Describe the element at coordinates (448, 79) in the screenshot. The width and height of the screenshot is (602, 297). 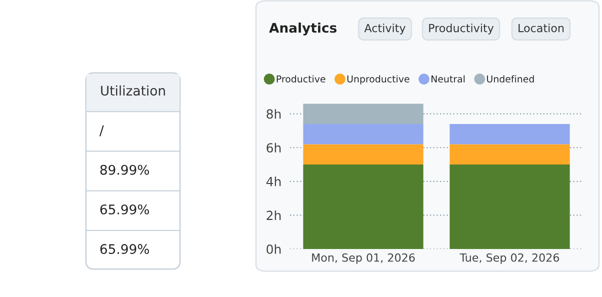
I see `legend-label: Neutral` at that location.